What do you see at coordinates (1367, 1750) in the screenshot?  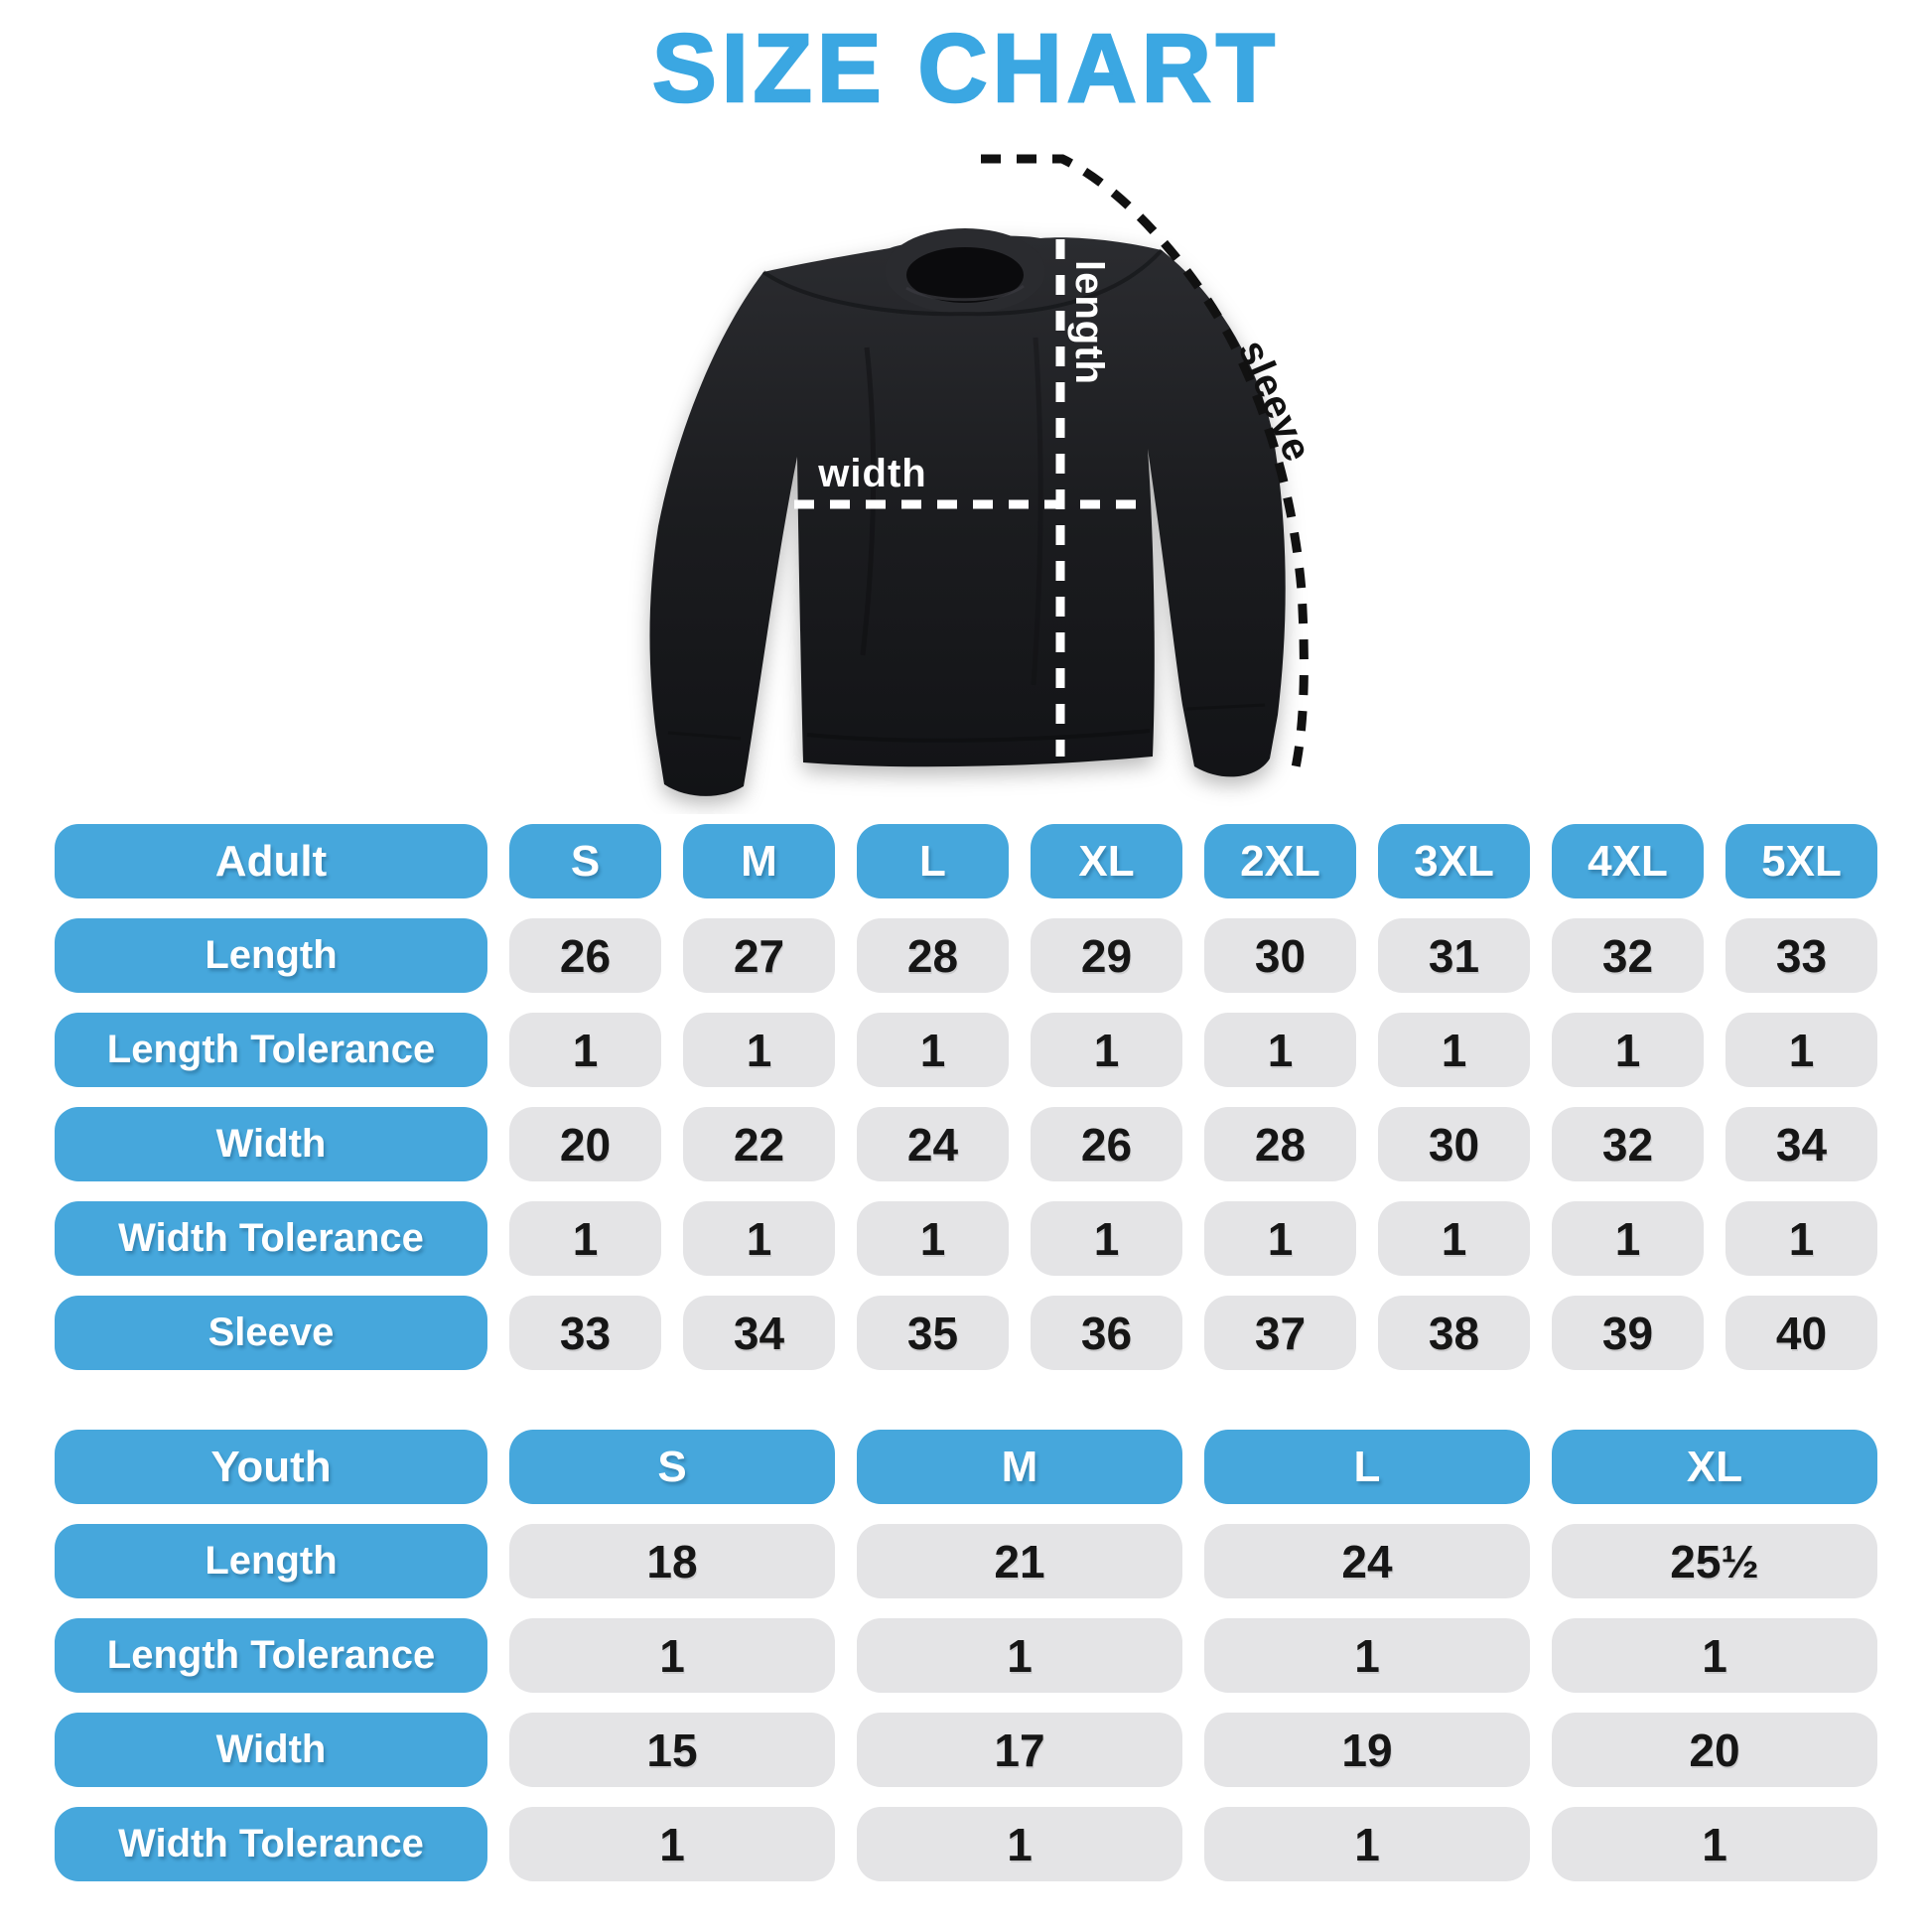 I see `size-value-cell: 19` at bounding box center [1367, 1750].